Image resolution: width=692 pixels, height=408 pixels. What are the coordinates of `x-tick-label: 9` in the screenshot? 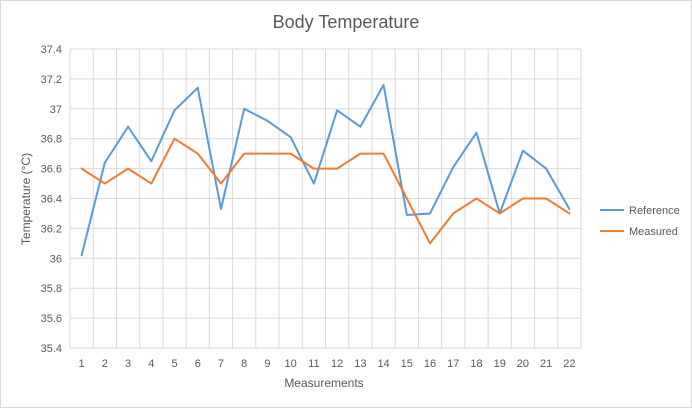 It's located at (267, 364).